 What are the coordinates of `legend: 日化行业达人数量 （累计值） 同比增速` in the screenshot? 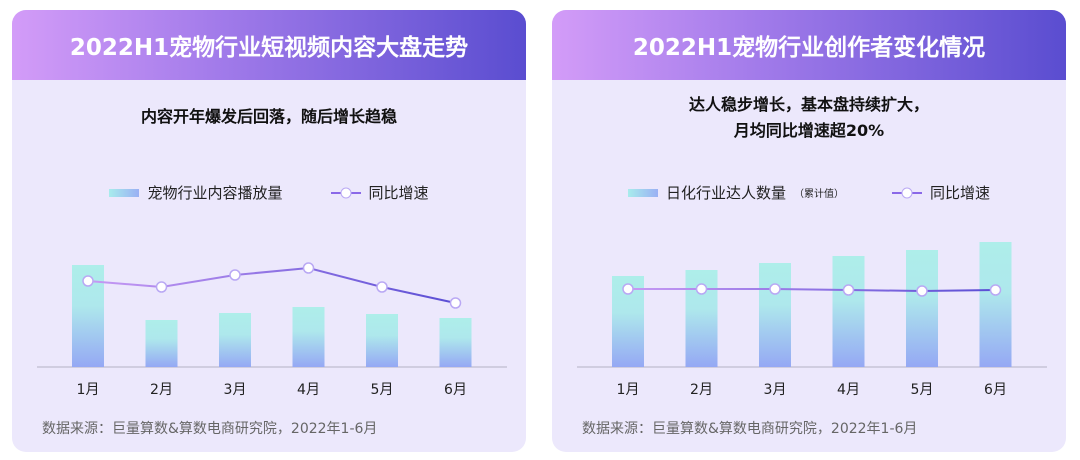 It's located at (809, 192).